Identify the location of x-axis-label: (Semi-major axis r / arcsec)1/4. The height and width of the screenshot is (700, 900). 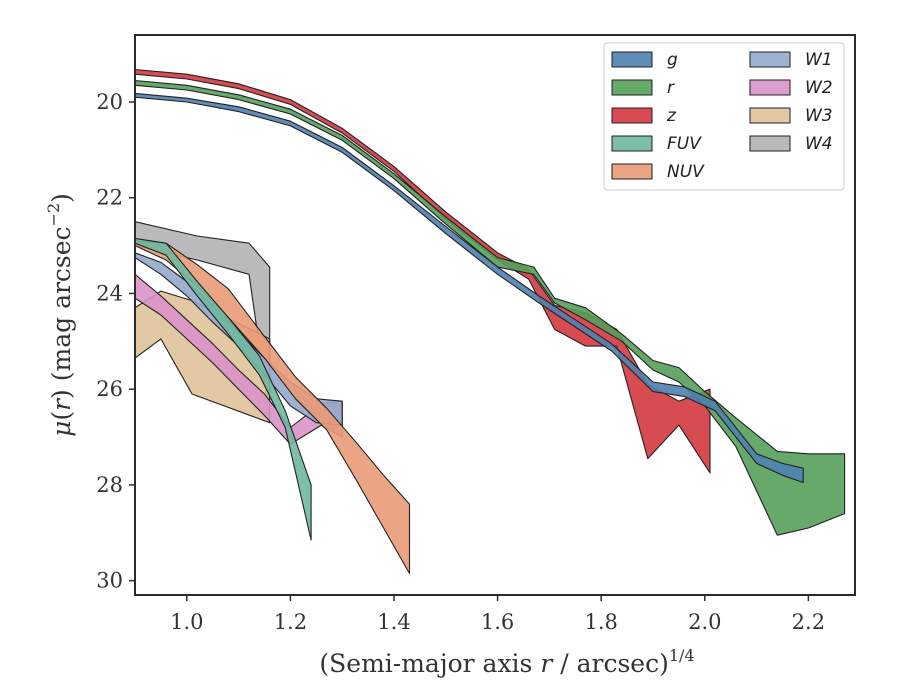
(506, 662).